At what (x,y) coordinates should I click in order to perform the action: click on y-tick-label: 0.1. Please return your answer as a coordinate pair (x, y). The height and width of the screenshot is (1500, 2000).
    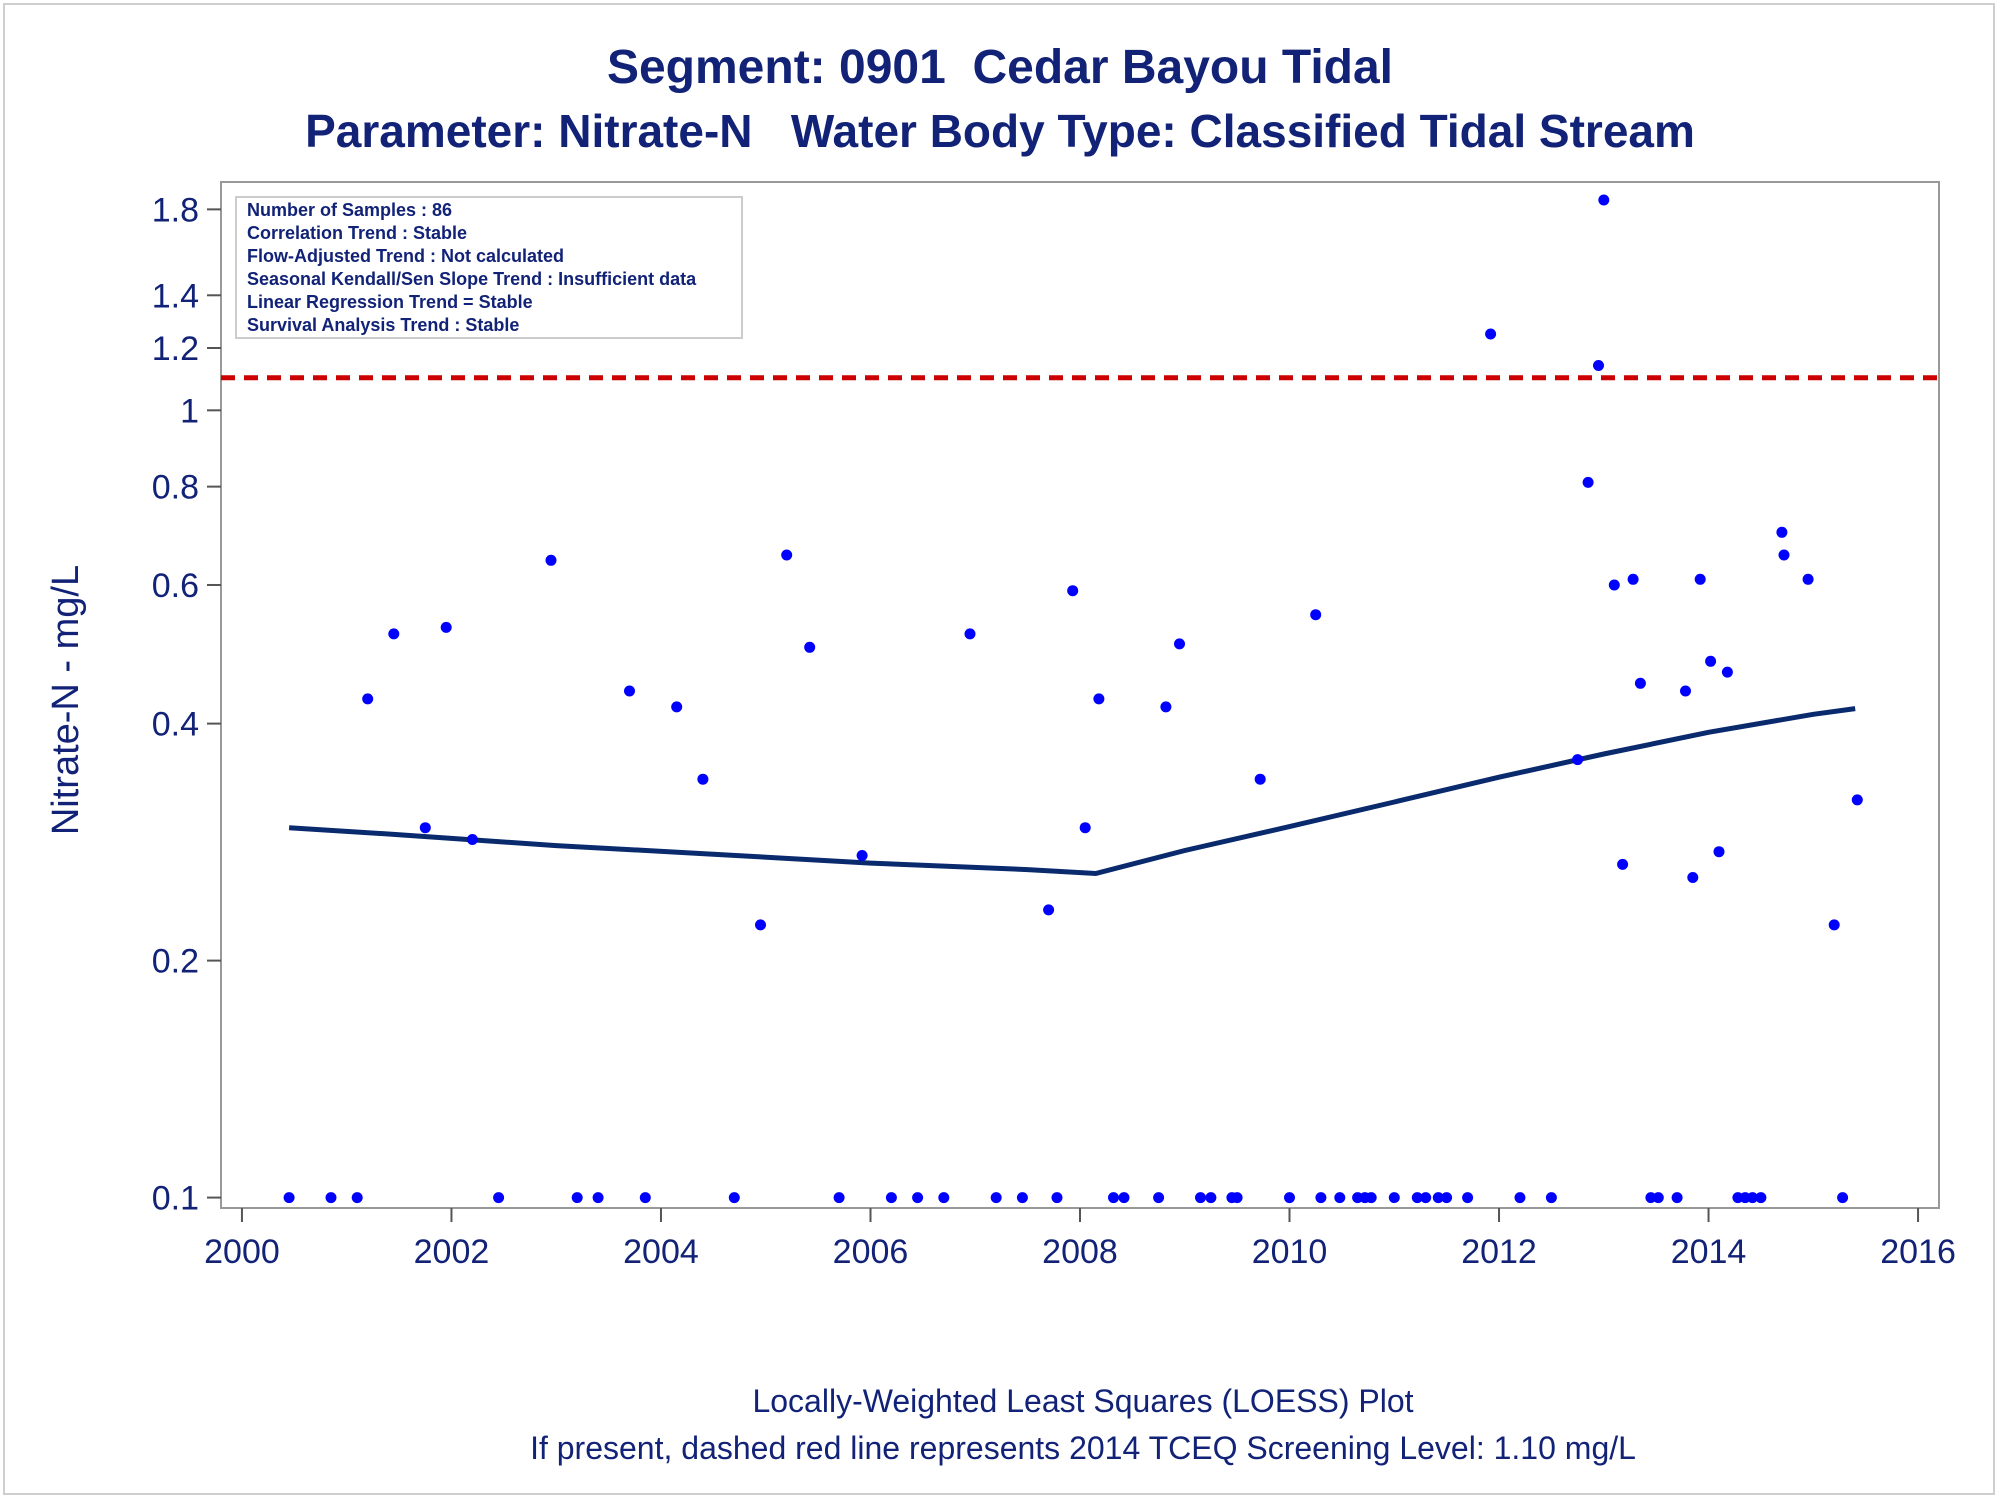
    Looking at the image, I should click on (175, 1199).